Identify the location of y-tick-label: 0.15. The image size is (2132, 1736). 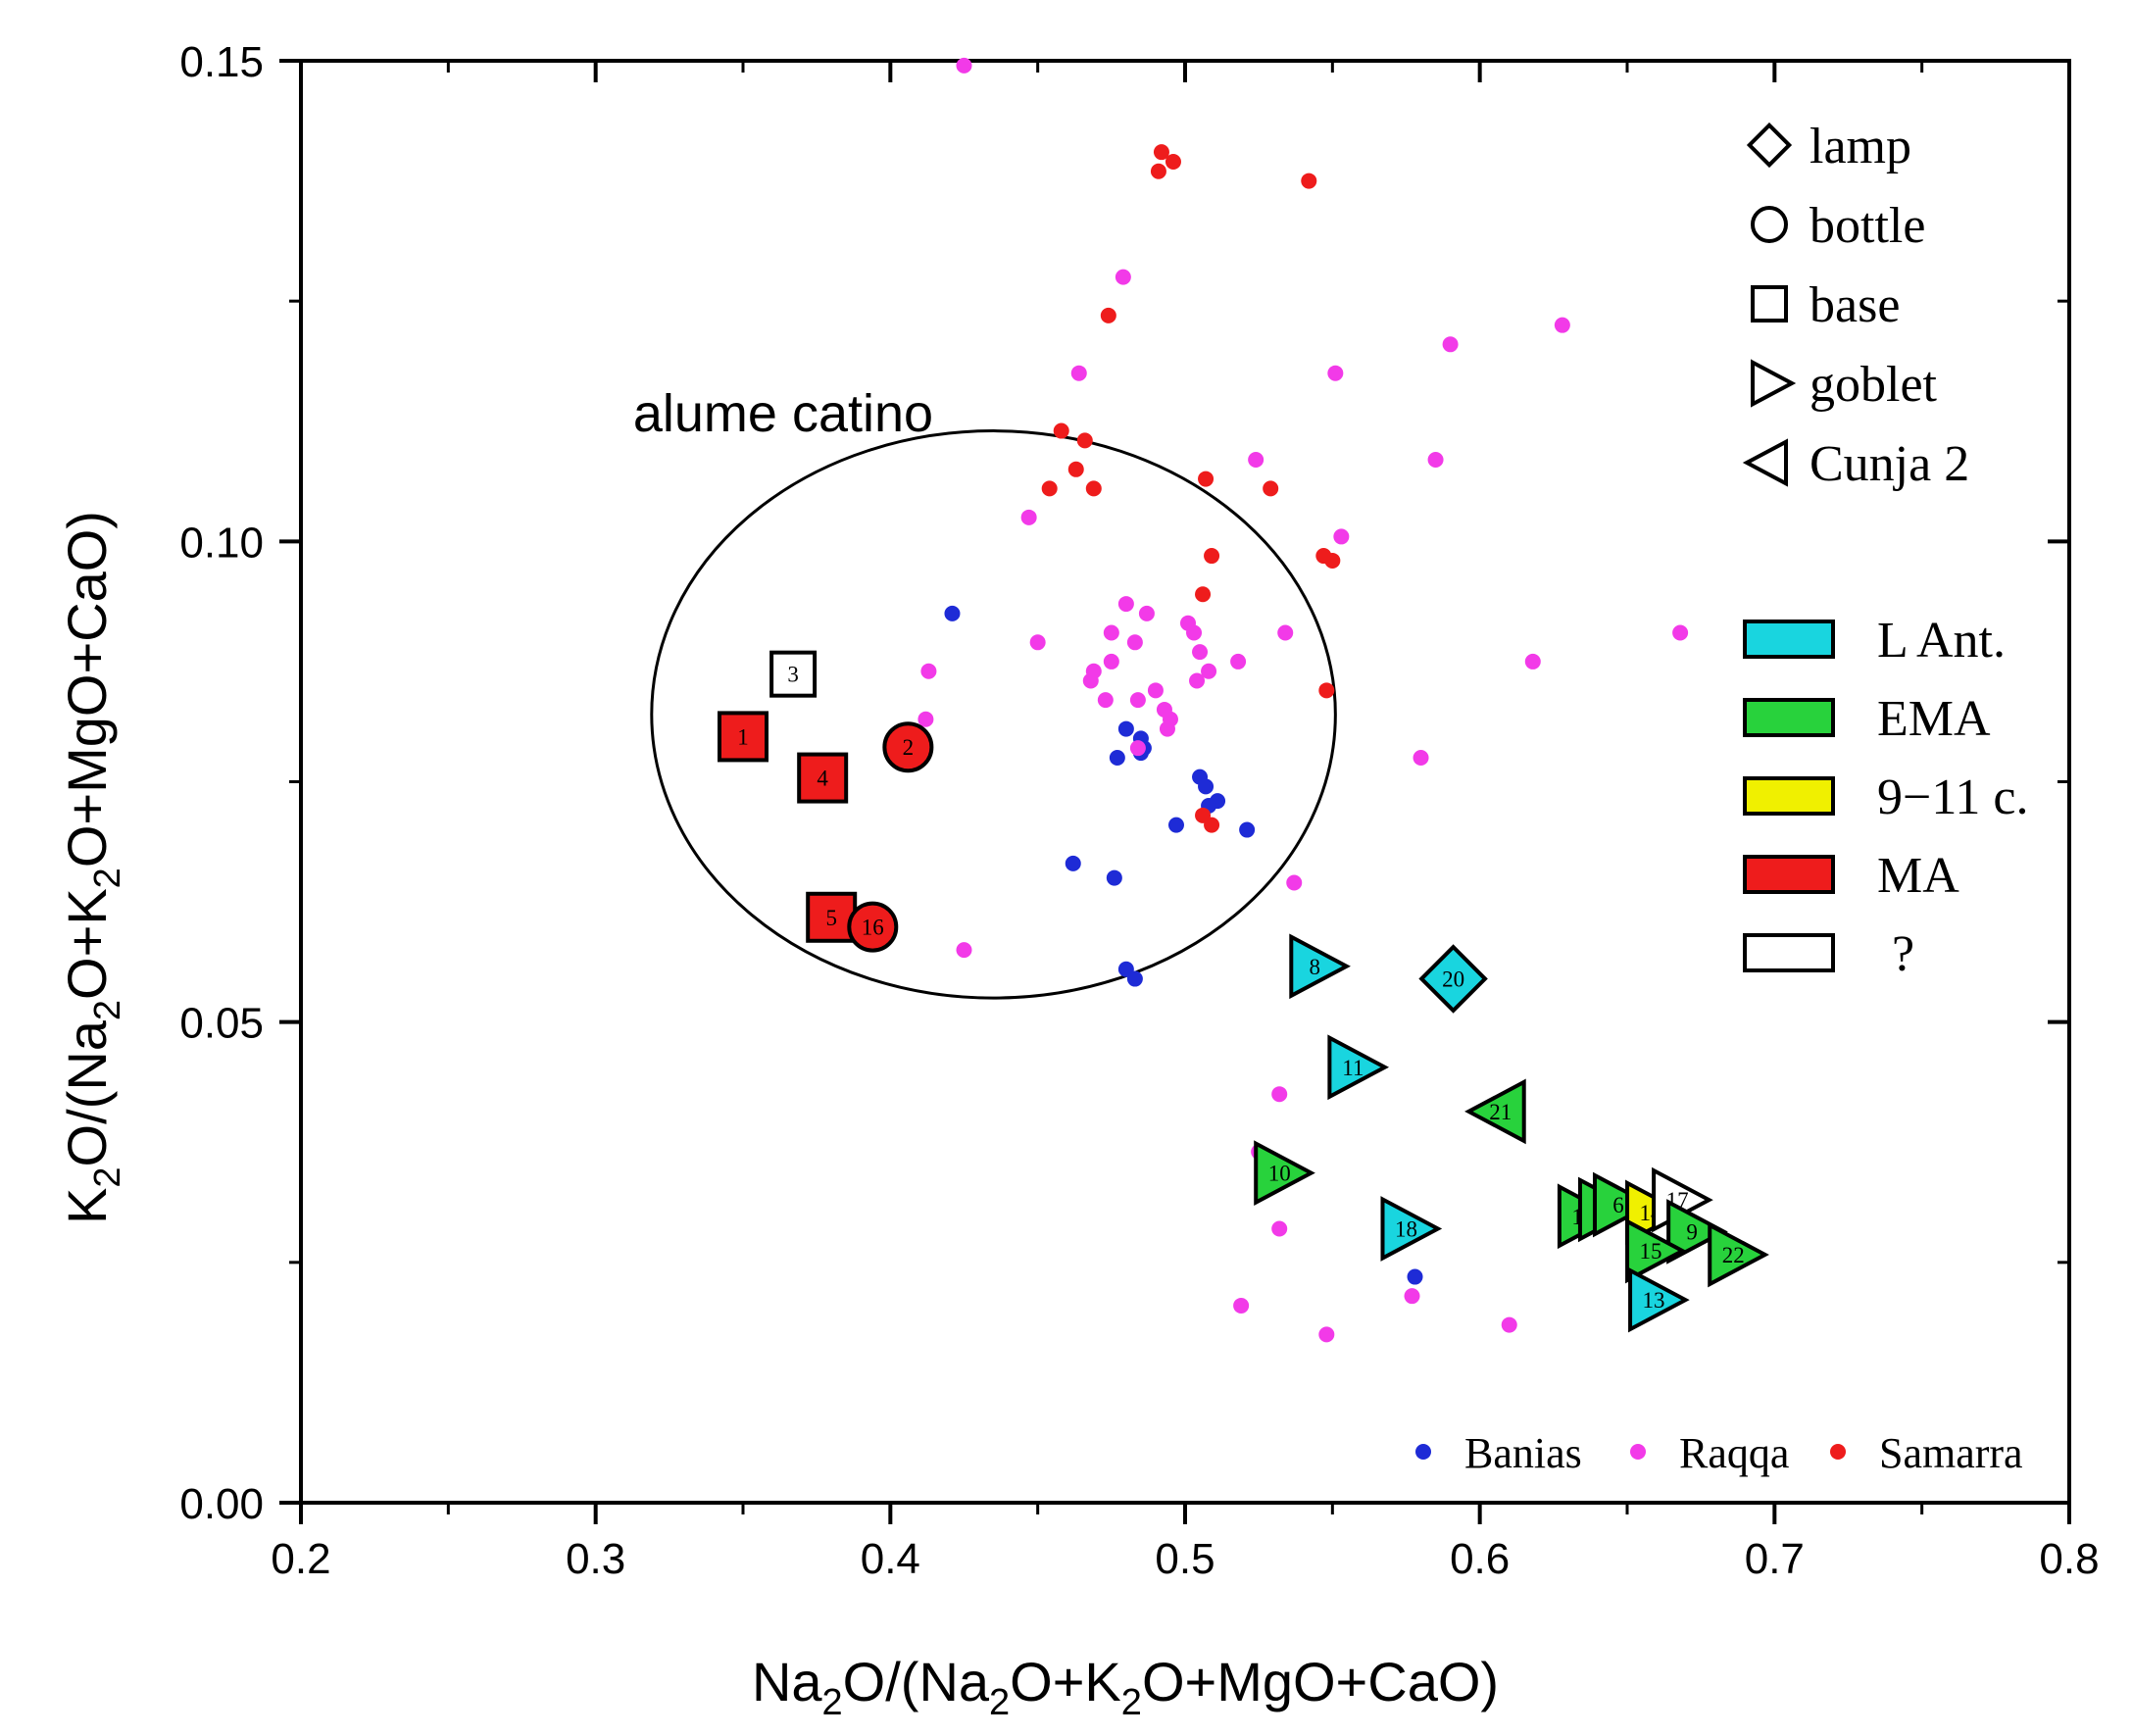
(221, 62).